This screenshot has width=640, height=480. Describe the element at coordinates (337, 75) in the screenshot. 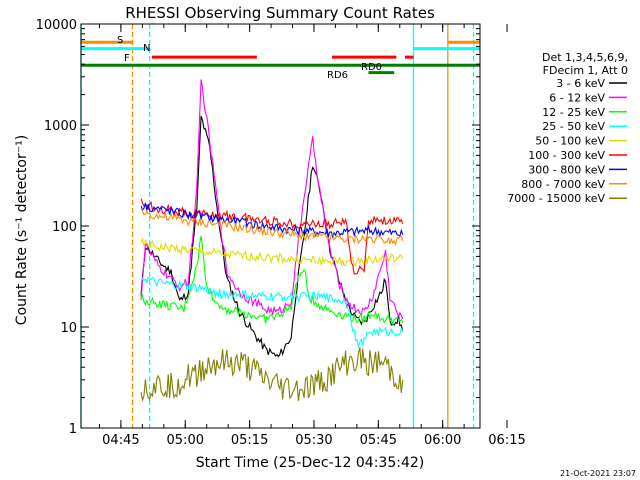

I see `flag-label-rd6: RD6` at that location.